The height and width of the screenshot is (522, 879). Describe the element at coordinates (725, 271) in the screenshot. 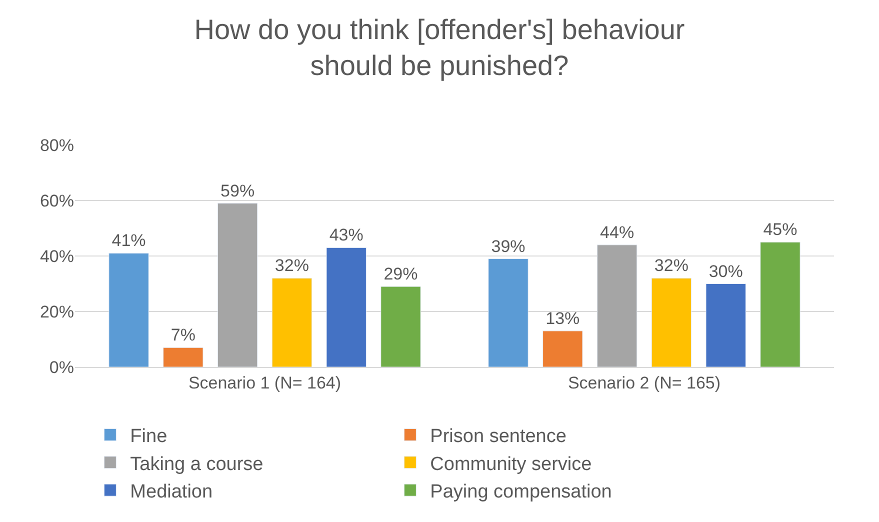

I see `data-label: 30%` at that location.